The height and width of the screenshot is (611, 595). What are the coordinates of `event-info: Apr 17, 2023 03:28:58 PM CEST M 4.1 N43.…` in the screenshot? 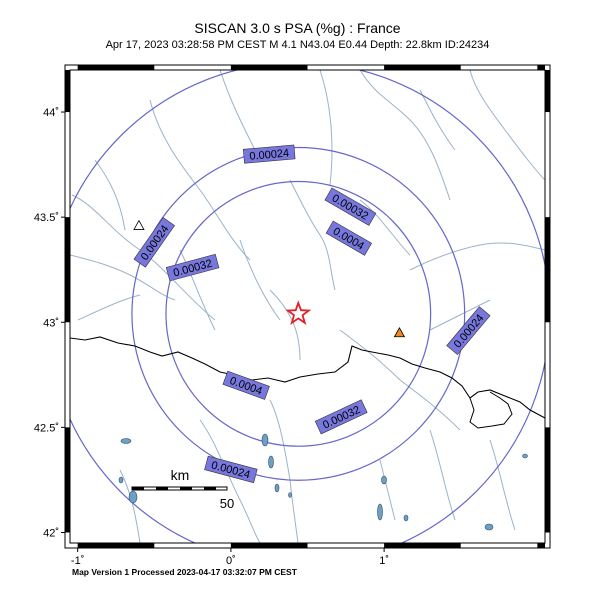 It's located at (297, 45).